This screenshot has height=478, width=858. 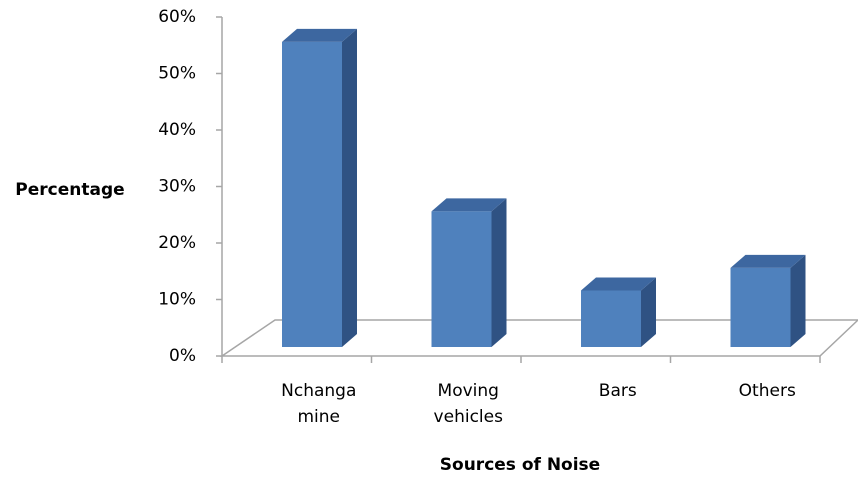 I want to click on y-tick-label: 30%, so click(x=177, y=187).